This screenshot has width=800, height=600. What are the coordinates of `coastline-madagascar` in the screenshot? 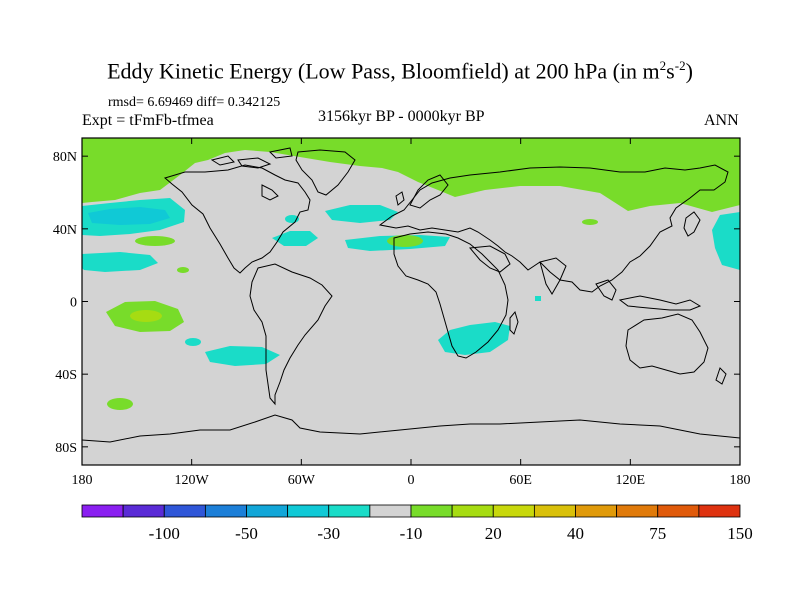 It's located at (514, 322).